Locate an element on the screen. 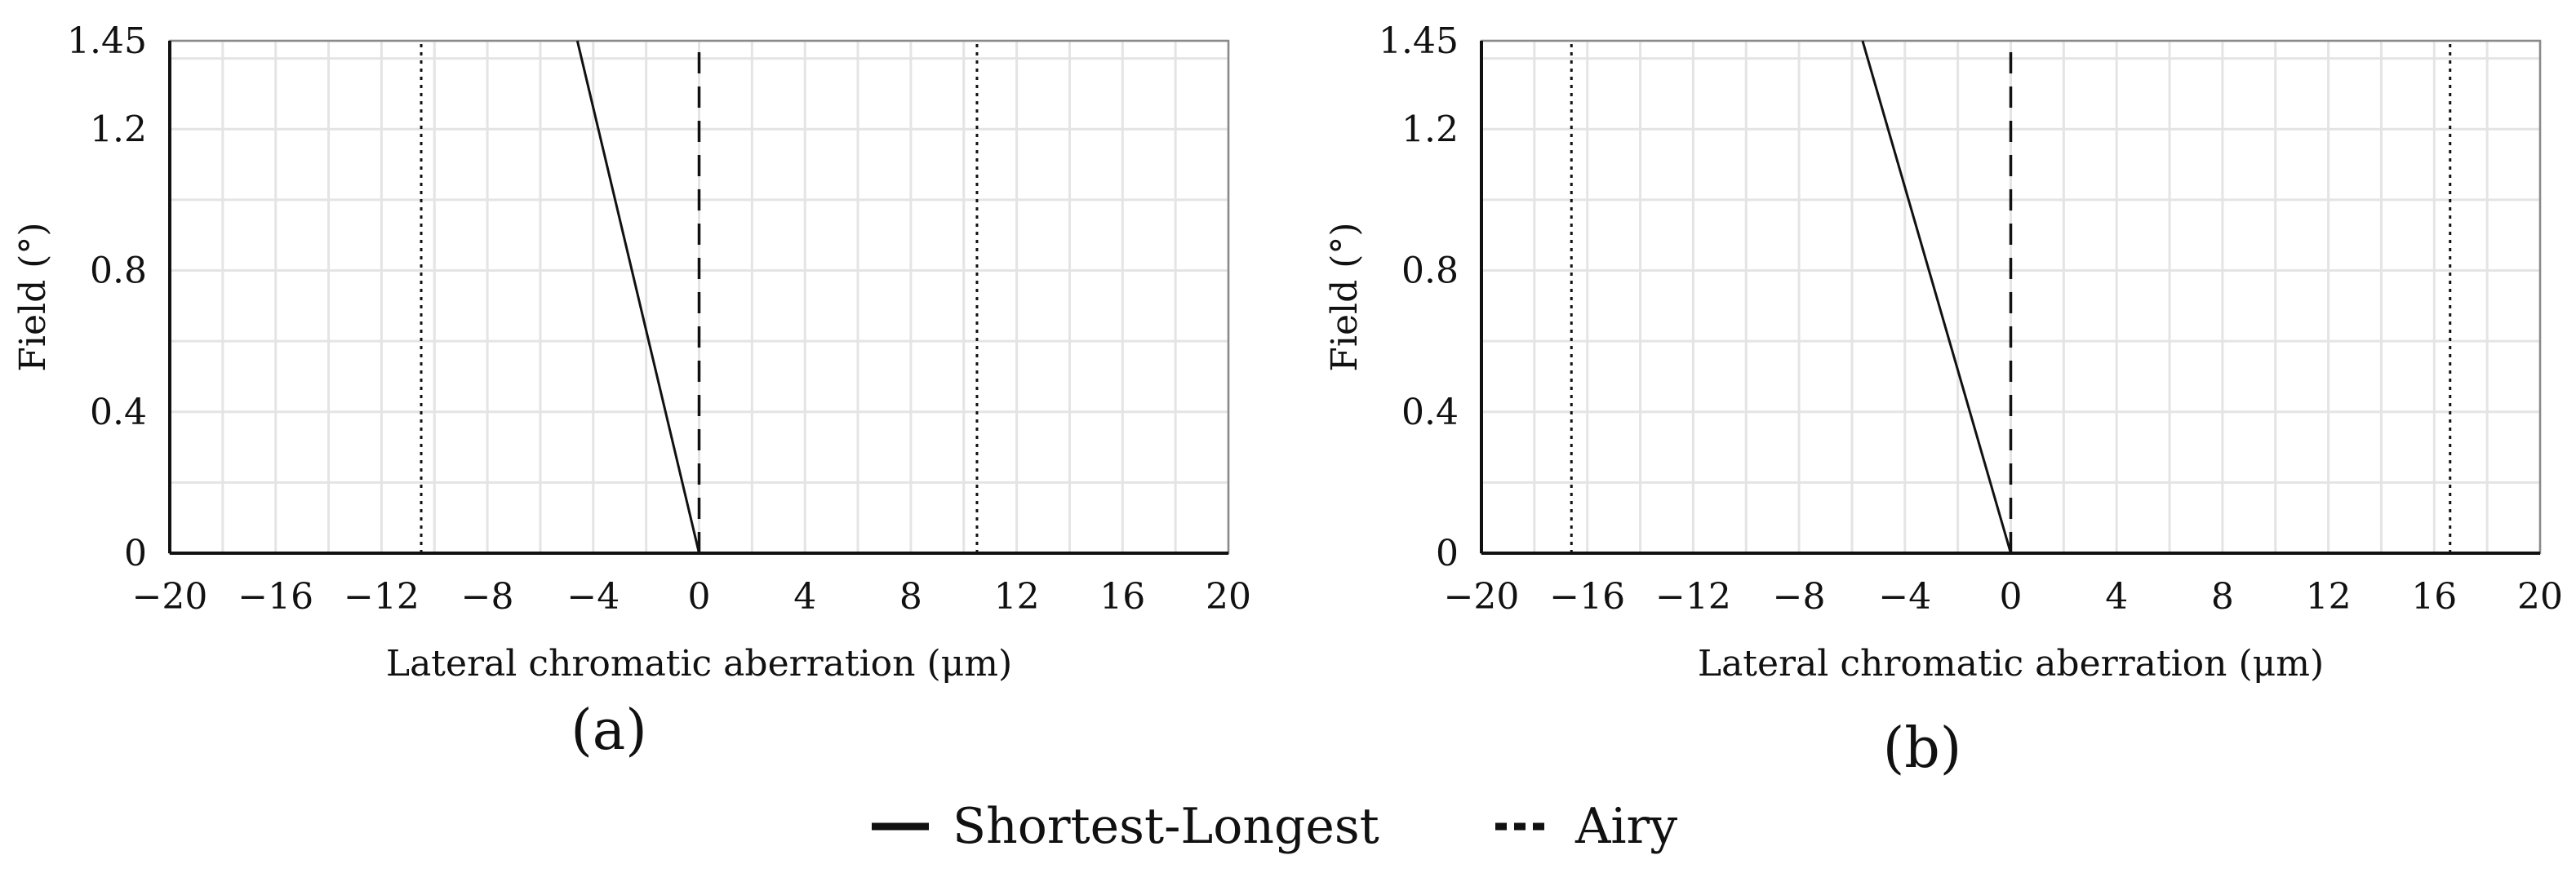 The height and width of the screenshot is (873, 2576). legend-label-airy: Airy is located at coordinates (1625, 827).